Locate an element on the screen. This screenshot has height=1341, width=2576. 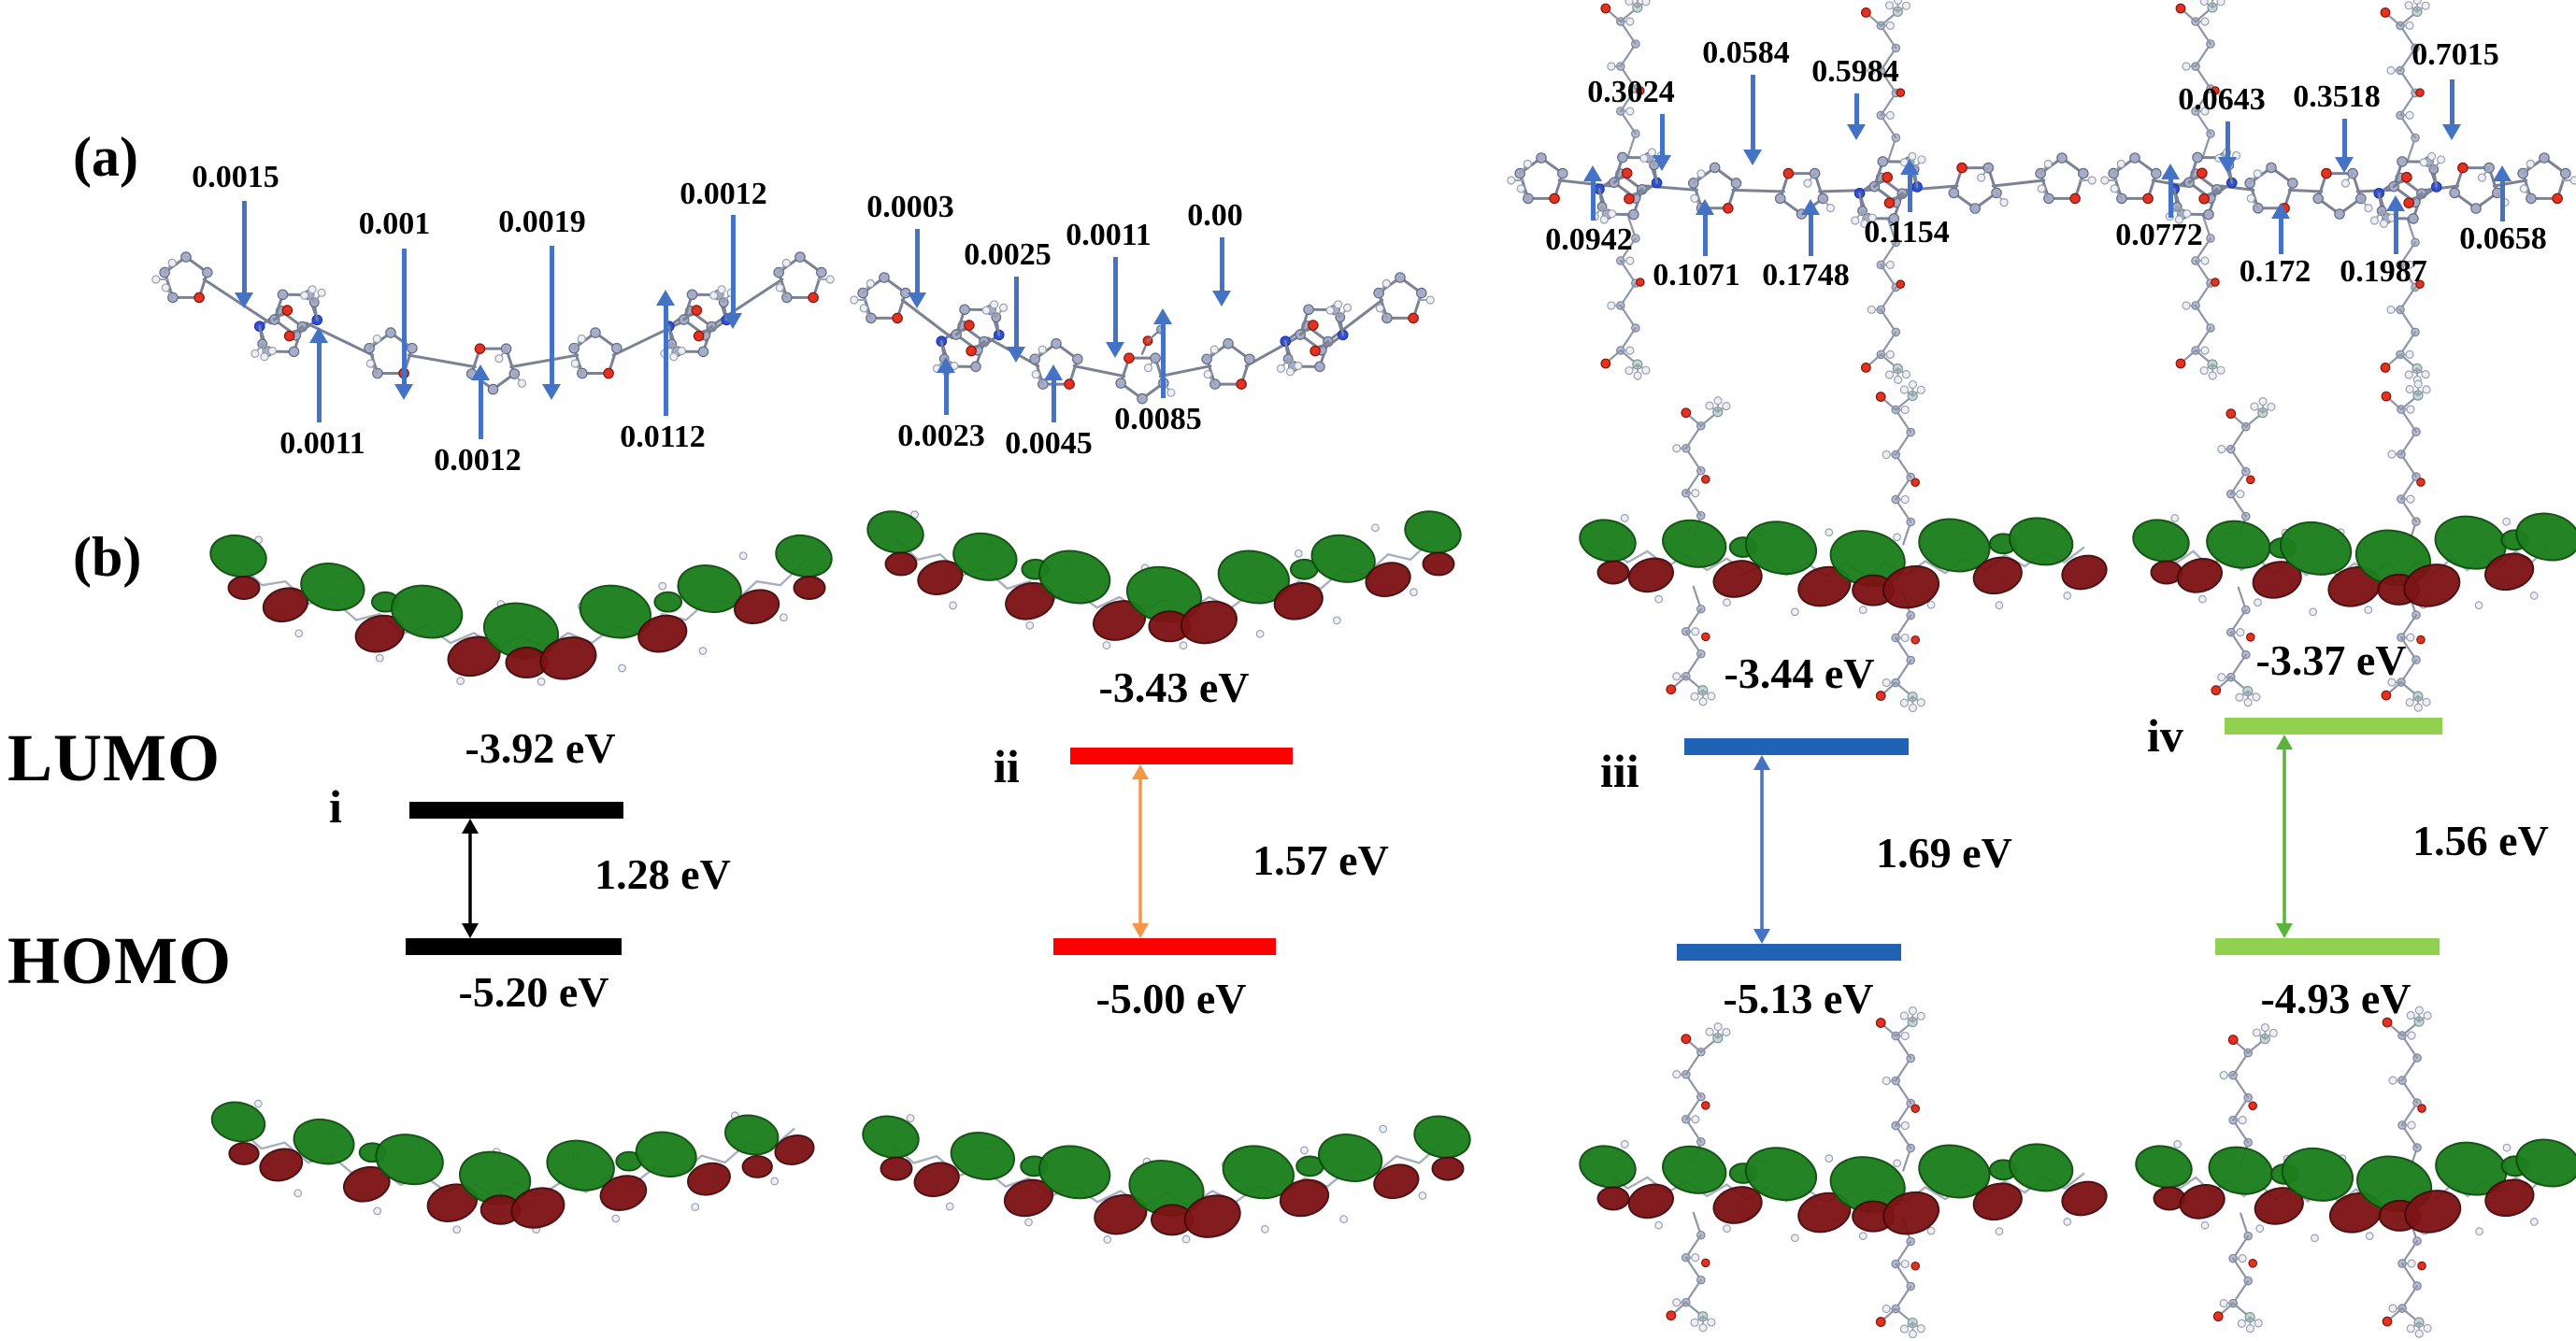
lumo-level-bar-ii is located at coordinates (1181, 756).